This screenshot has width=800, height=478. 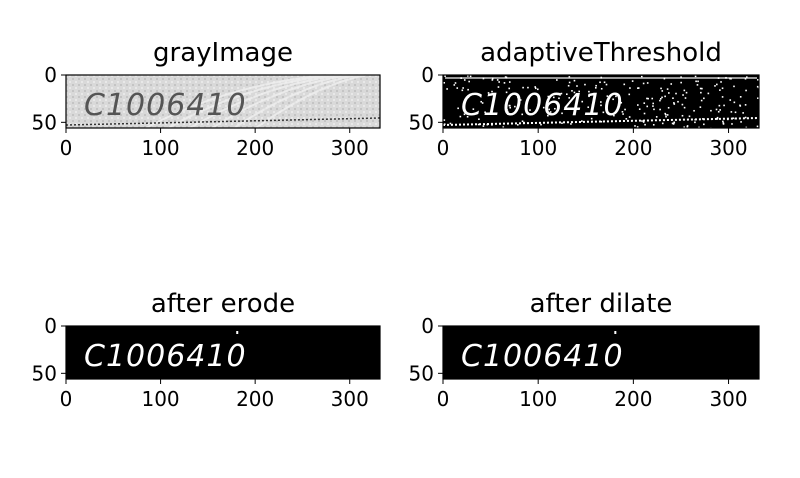 I want to click on panel-title: adaptiveThreshold, so click(x=601, y=53).